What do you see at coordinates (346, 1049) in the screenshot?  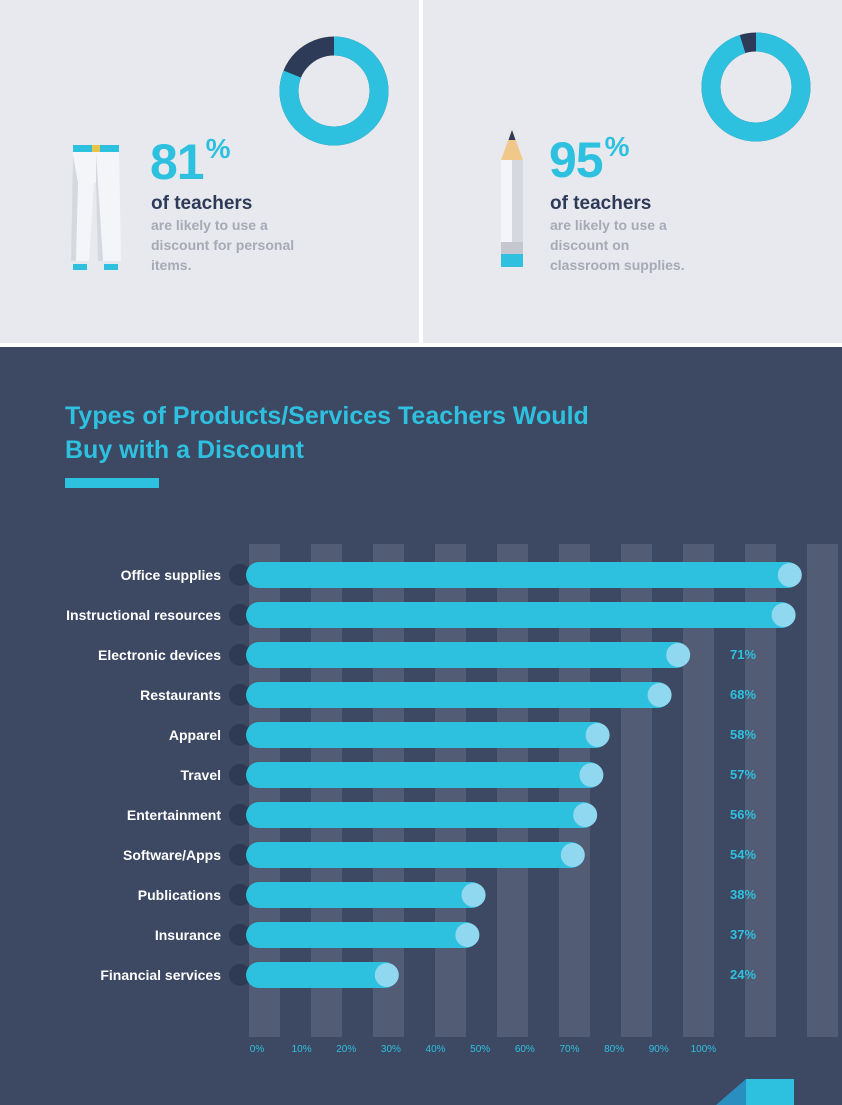 I see `x-tick-label: 20%` at bounding box center [346, 1049].